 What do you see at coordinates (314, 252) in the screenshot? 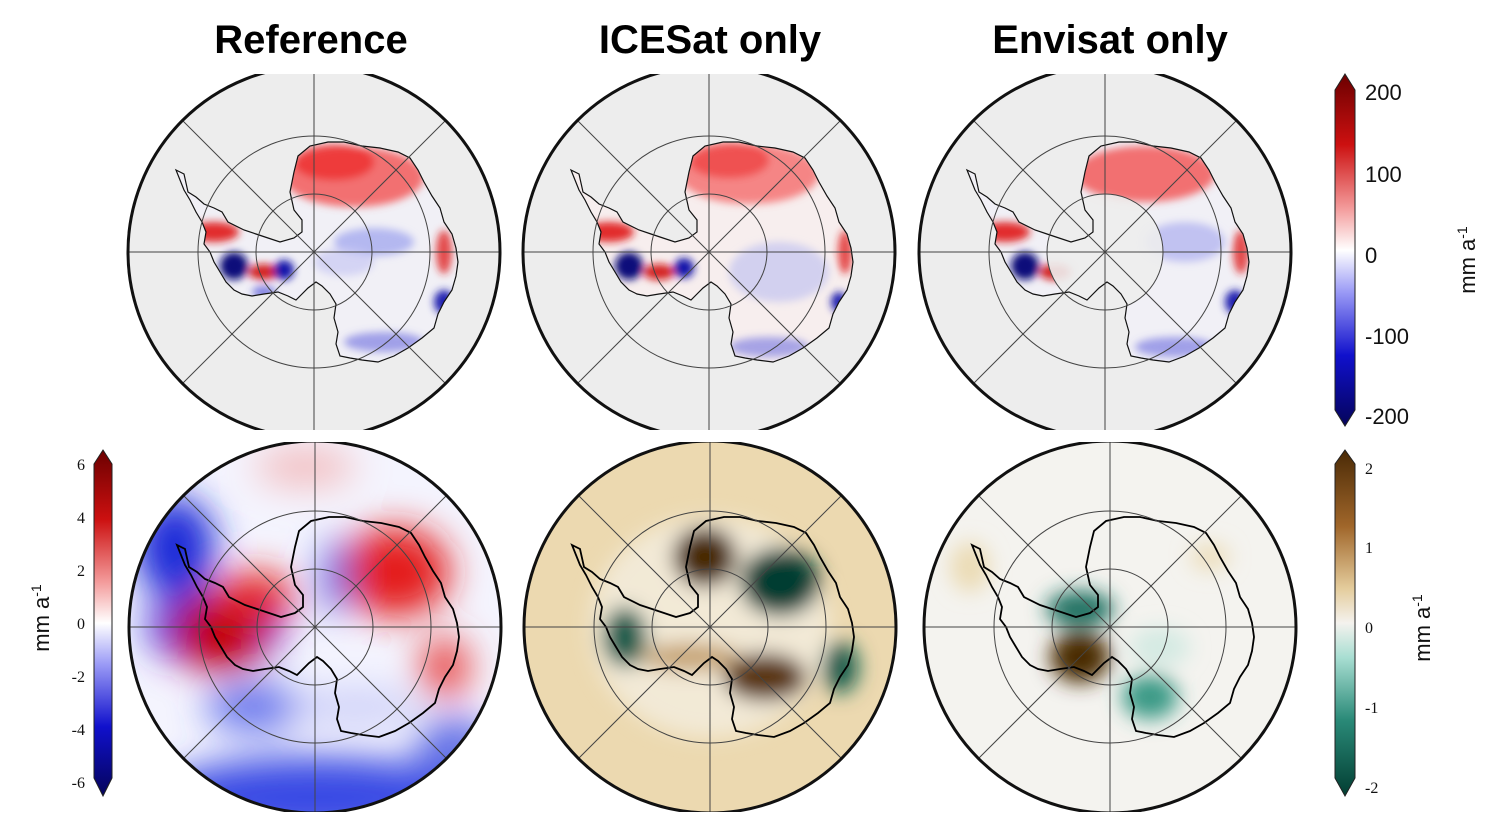
I see `map-reference-top` at bounding box center [314, 252].